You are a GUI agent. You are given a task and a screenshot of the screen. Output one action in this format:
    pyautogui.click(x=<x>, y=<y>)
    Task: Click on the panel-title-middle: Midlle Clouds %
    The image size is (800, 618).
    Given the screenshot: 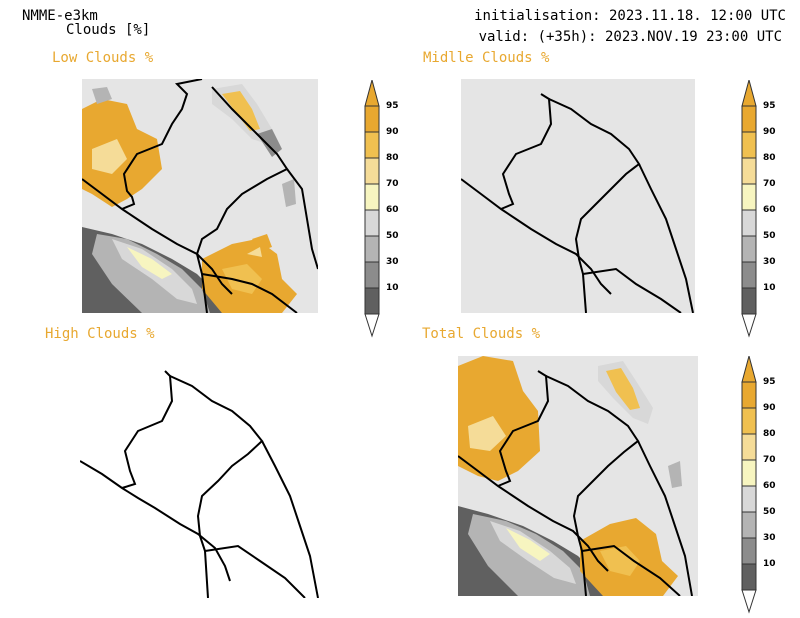 What is the action you would take?
    pyautogui.click(x=486, y=58)
    